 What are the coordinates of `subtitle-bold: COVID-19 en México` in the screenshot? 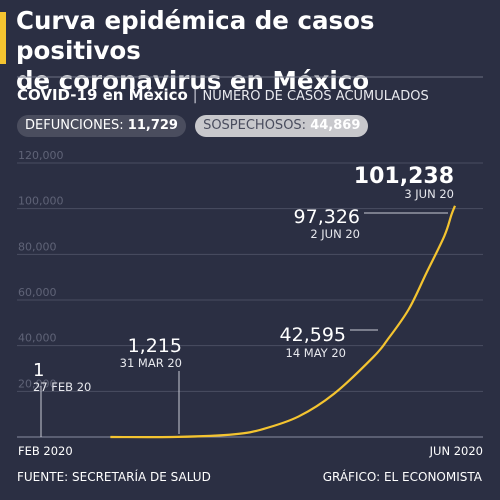 It's located at (102, 95).